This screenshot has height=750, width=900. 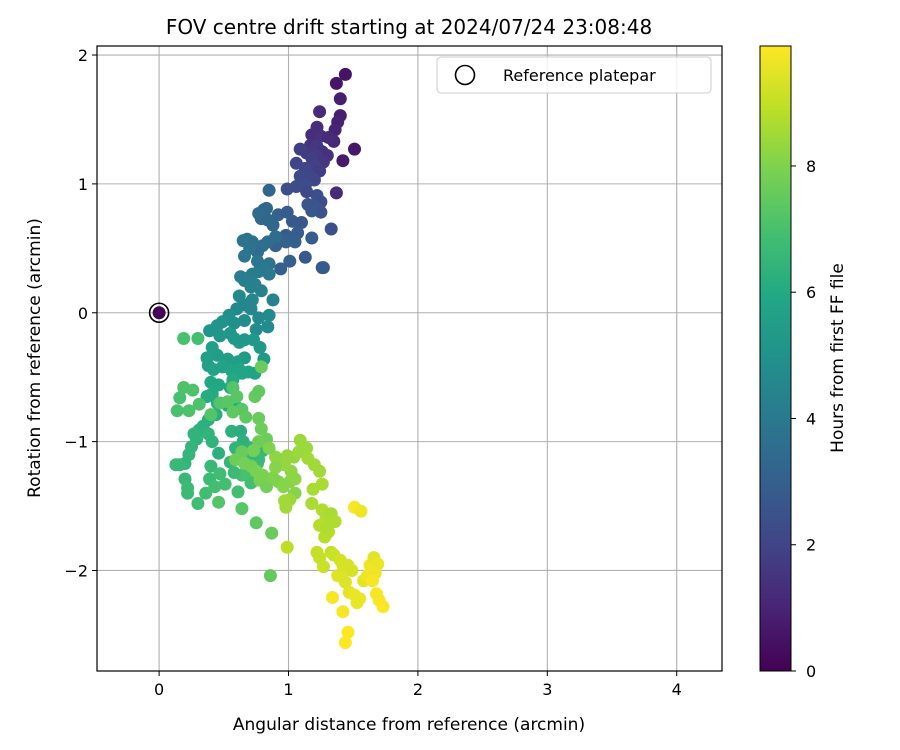 I want to click on colorbar, so click(x=775, y=358).